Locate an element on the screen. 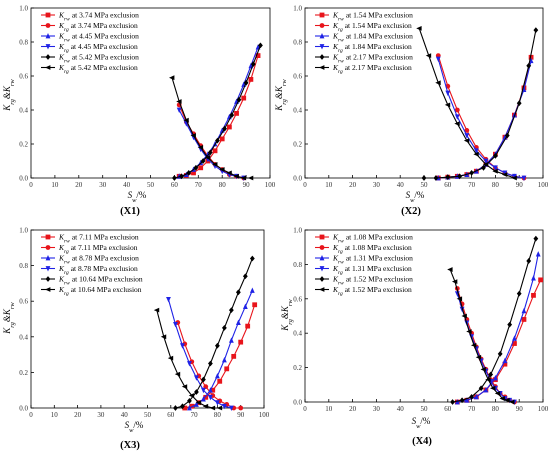 Image resolution: width=550 pixels, height=454 pixels. legend-entry: Krg at 1.08 MPa exclusion is located at coordinates (363, 249).